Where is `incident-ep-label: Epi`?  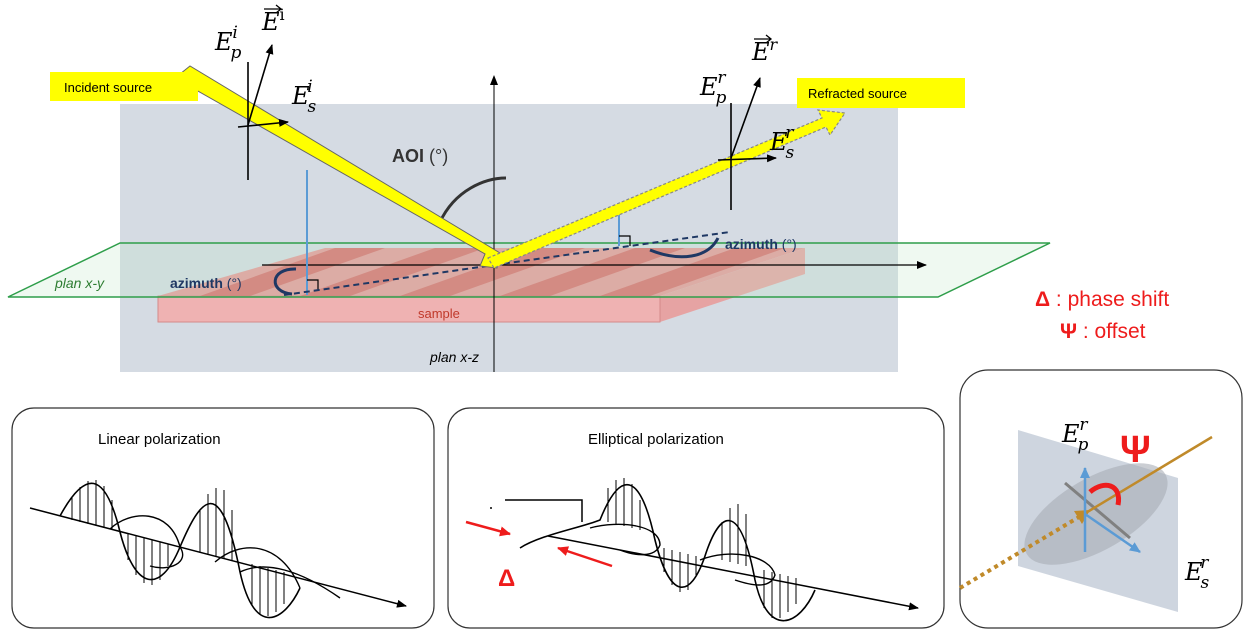
incident-ep-label: Epi is located at coordinates (228, 43).